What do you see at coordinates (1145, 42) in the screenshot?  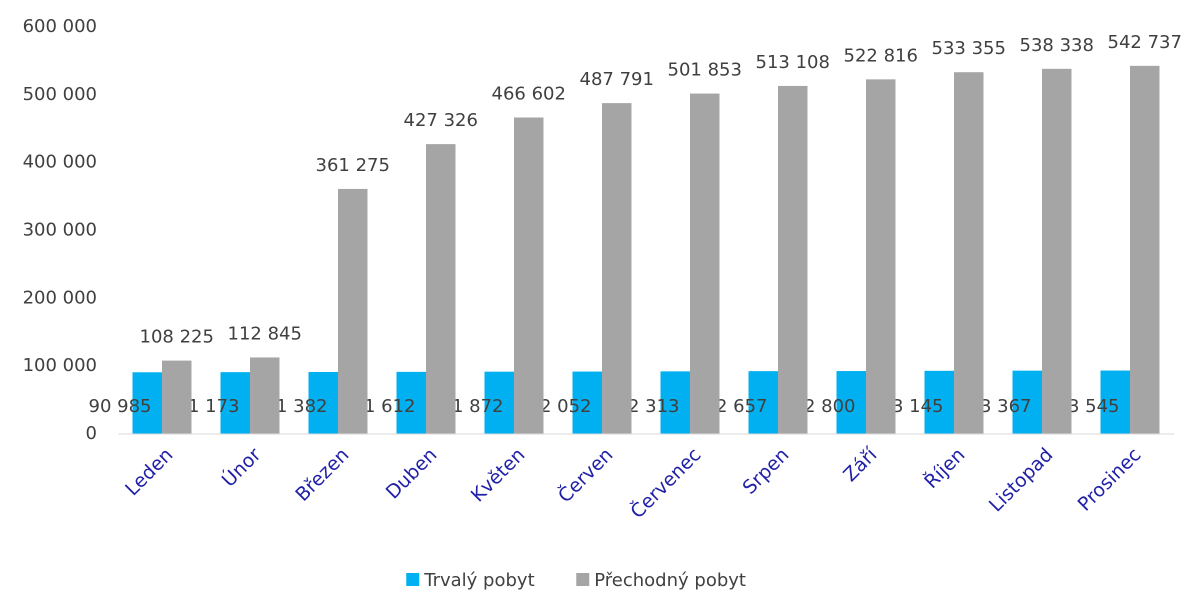 I see `data-label: 542 737` at bounding box center [1145, 42].